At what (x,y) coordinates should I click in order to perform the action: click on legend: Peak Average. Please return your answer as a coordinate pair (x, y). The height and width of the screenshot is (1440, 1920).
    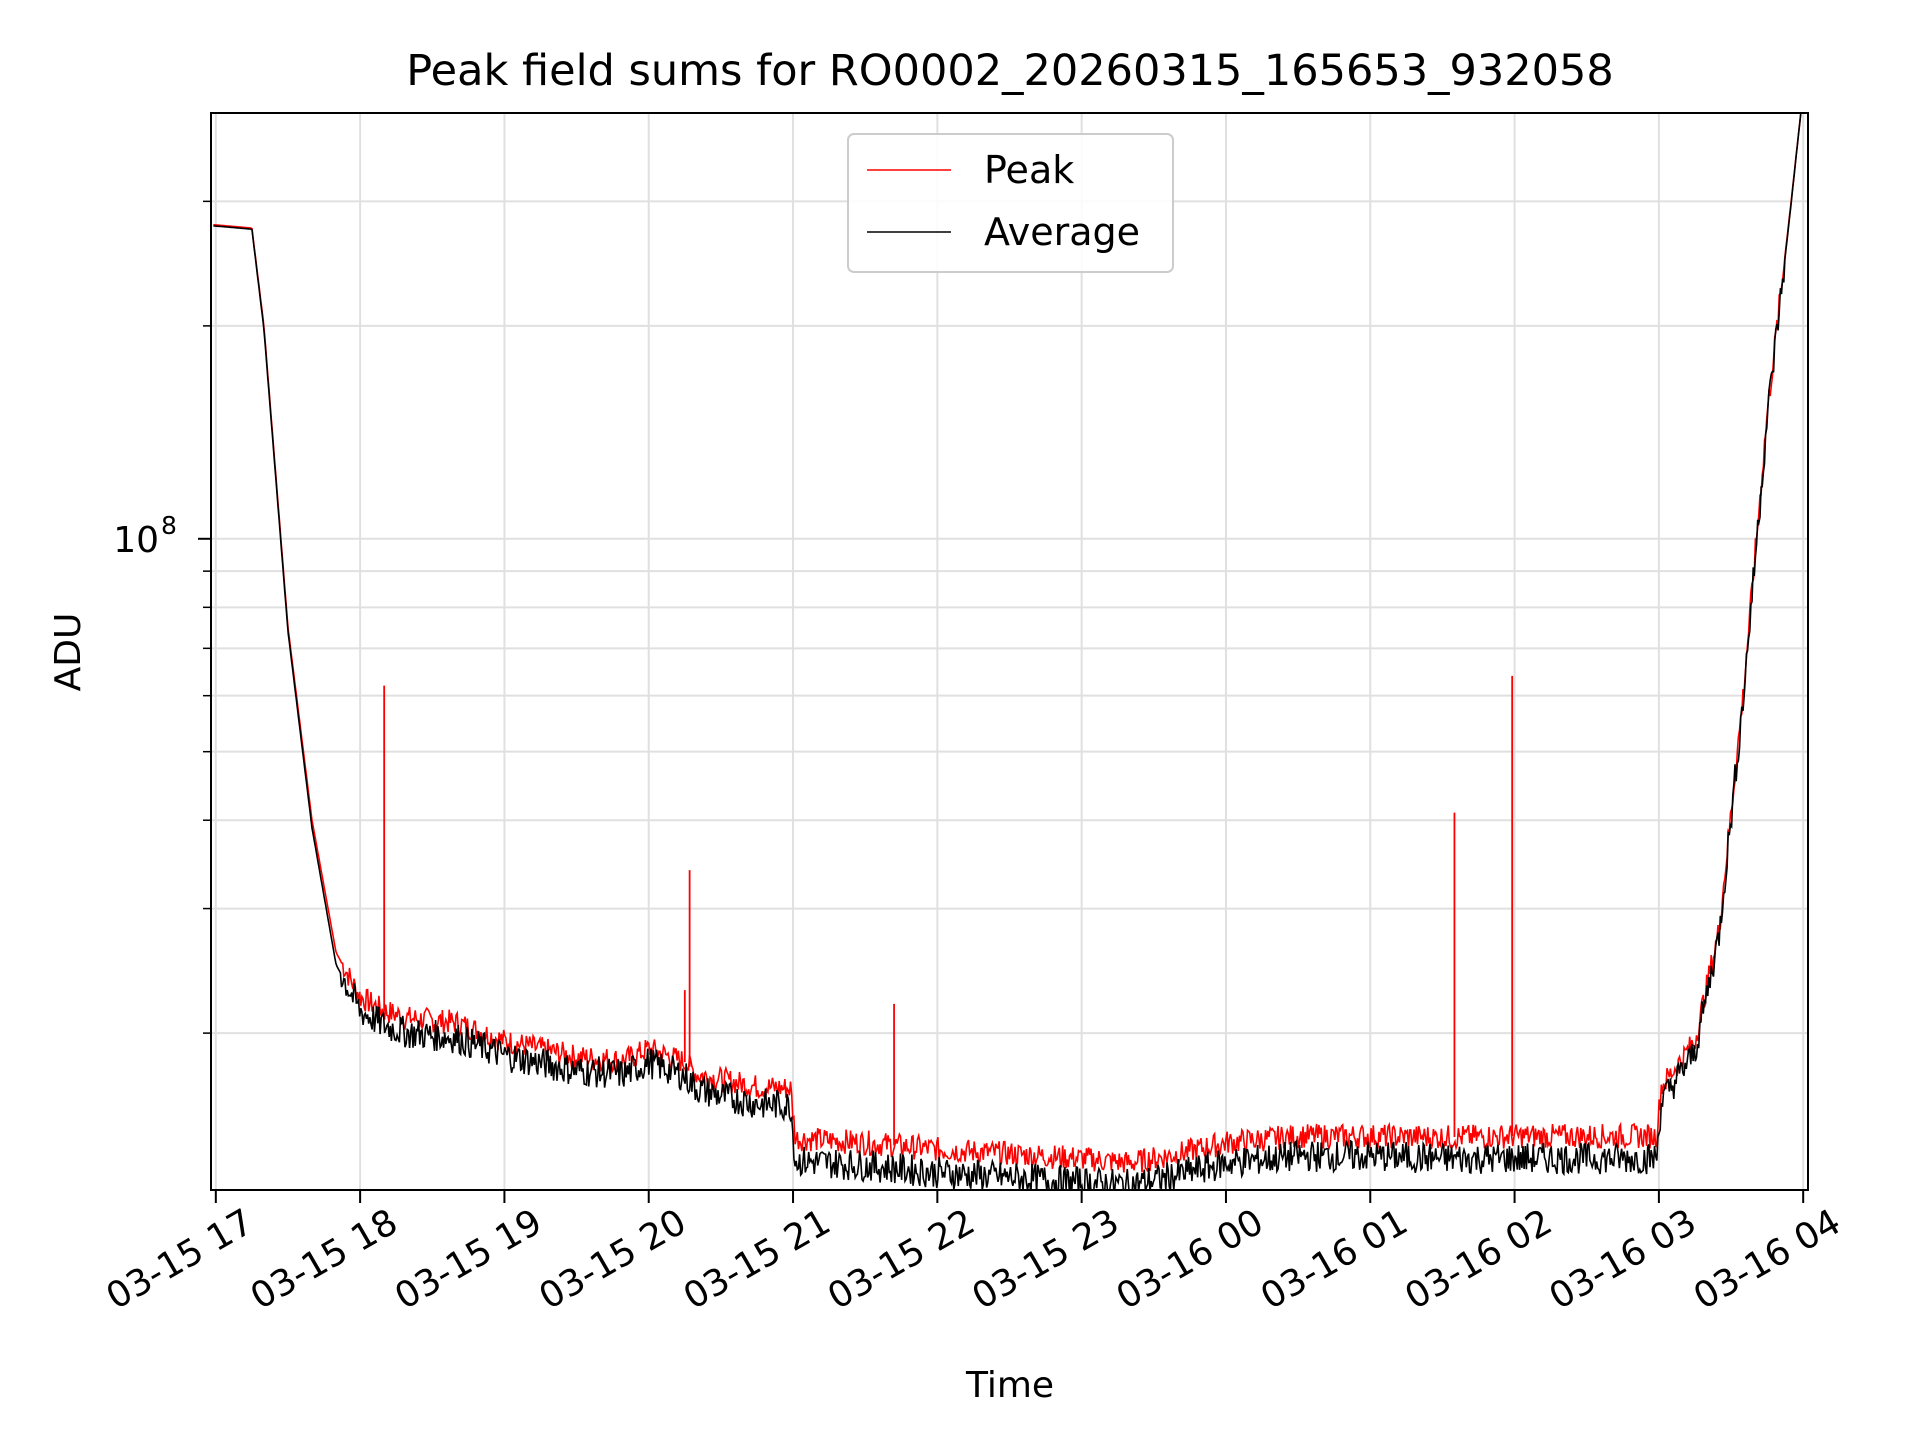
    Looking at the image, I should click on (1010, 203).